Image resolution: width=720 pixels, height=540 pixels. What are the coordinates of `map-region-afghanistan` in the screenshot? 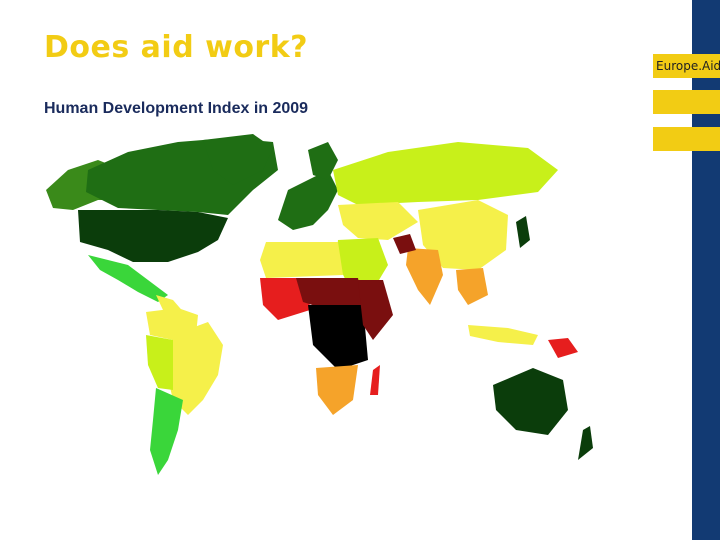 It's located at (404, 244).